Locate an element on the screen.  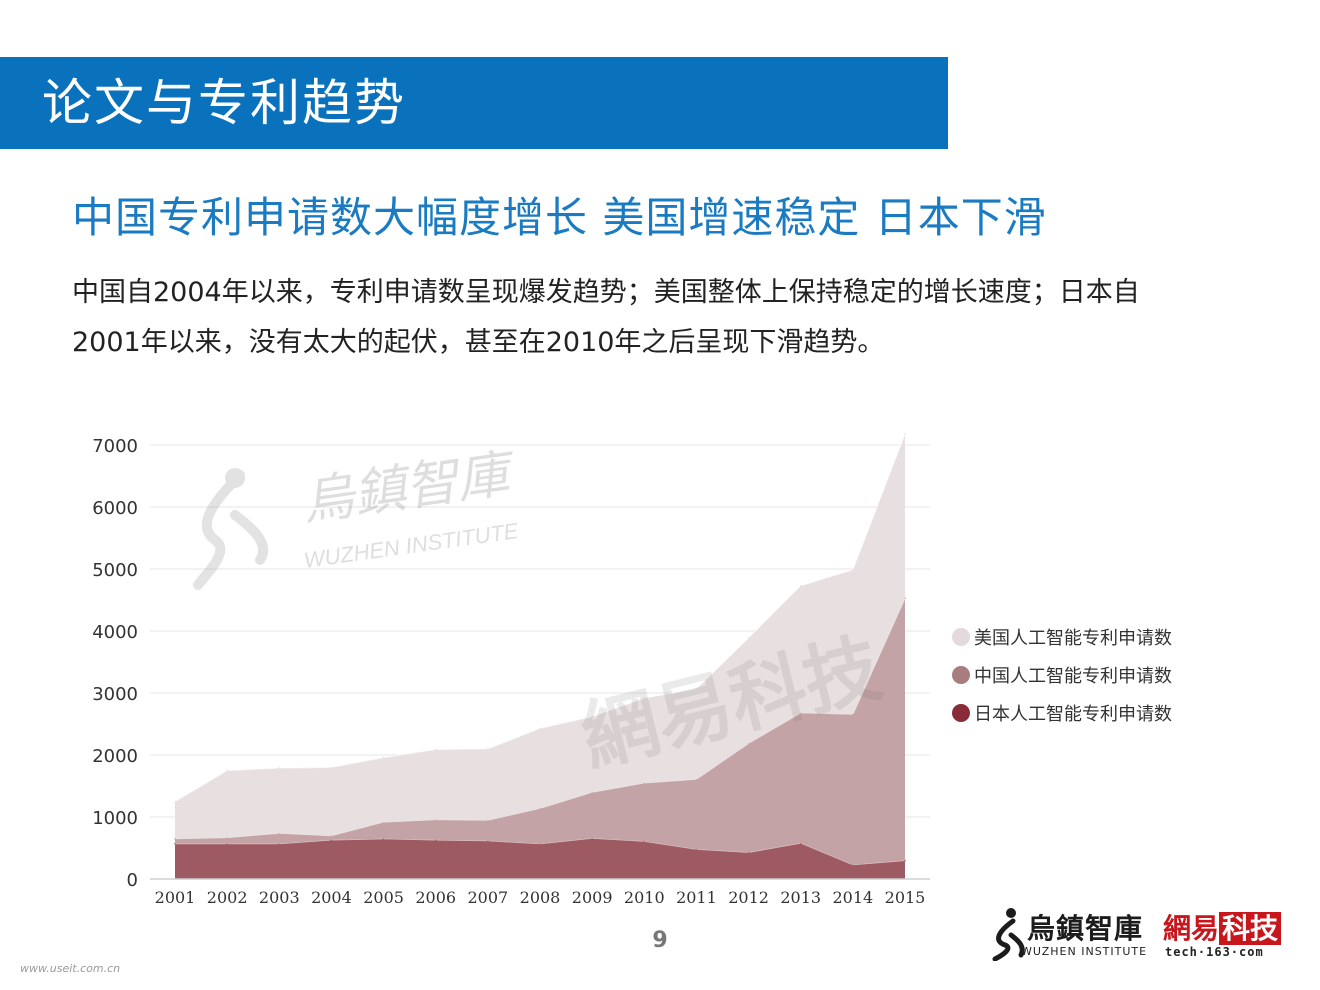
wuzhen-watermark-cn: 烏鎮智庫 is located at coordinates (409, 487).